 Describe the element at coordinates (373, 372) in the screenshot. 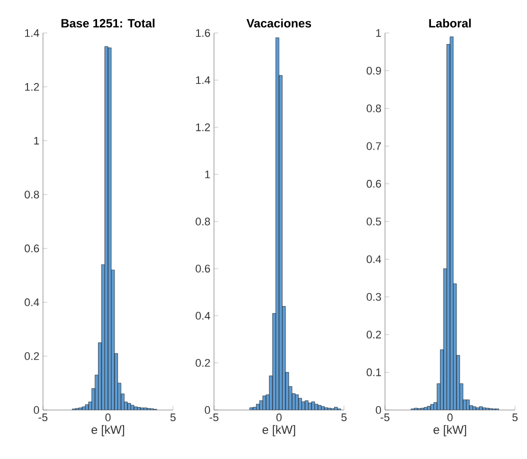

I see `y-tick-label: 0.1` at that location.